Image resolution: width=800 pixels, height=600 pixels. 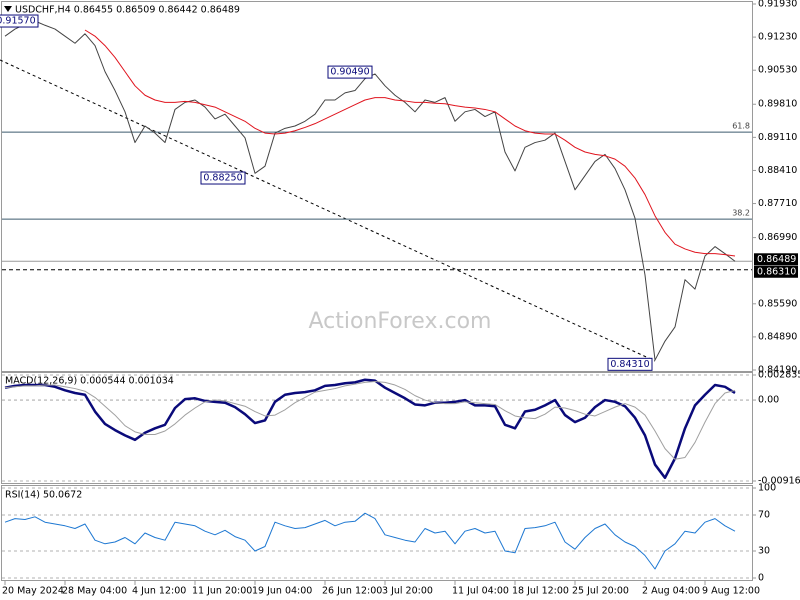 I want to click on price-label: 0.86310, so click(x=776, y=271).